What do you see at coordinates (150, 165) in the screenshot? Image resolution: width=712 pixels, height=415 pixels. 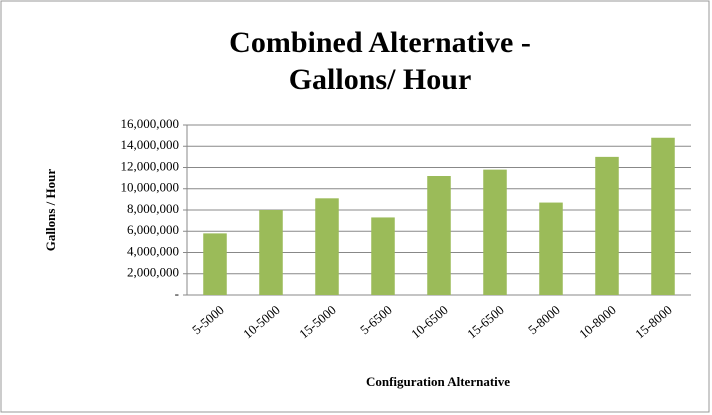 I see `y-tick-label: 12,000,000` at bounding box center [150, 165].